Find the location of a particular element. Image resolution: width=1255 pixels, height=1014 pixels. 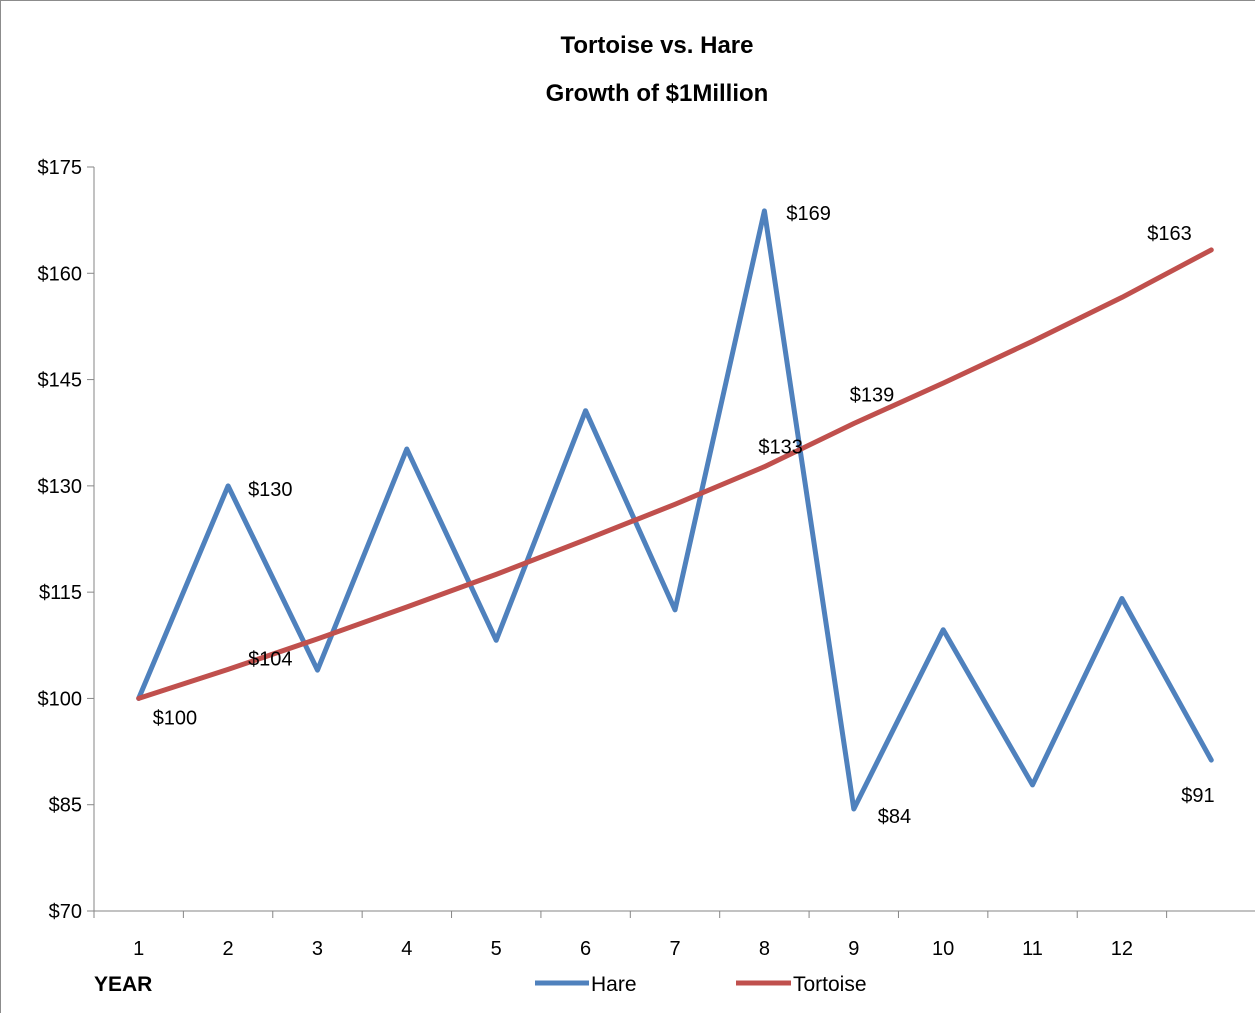

data-label-hare: $169 is located at coordinates (808, 214).